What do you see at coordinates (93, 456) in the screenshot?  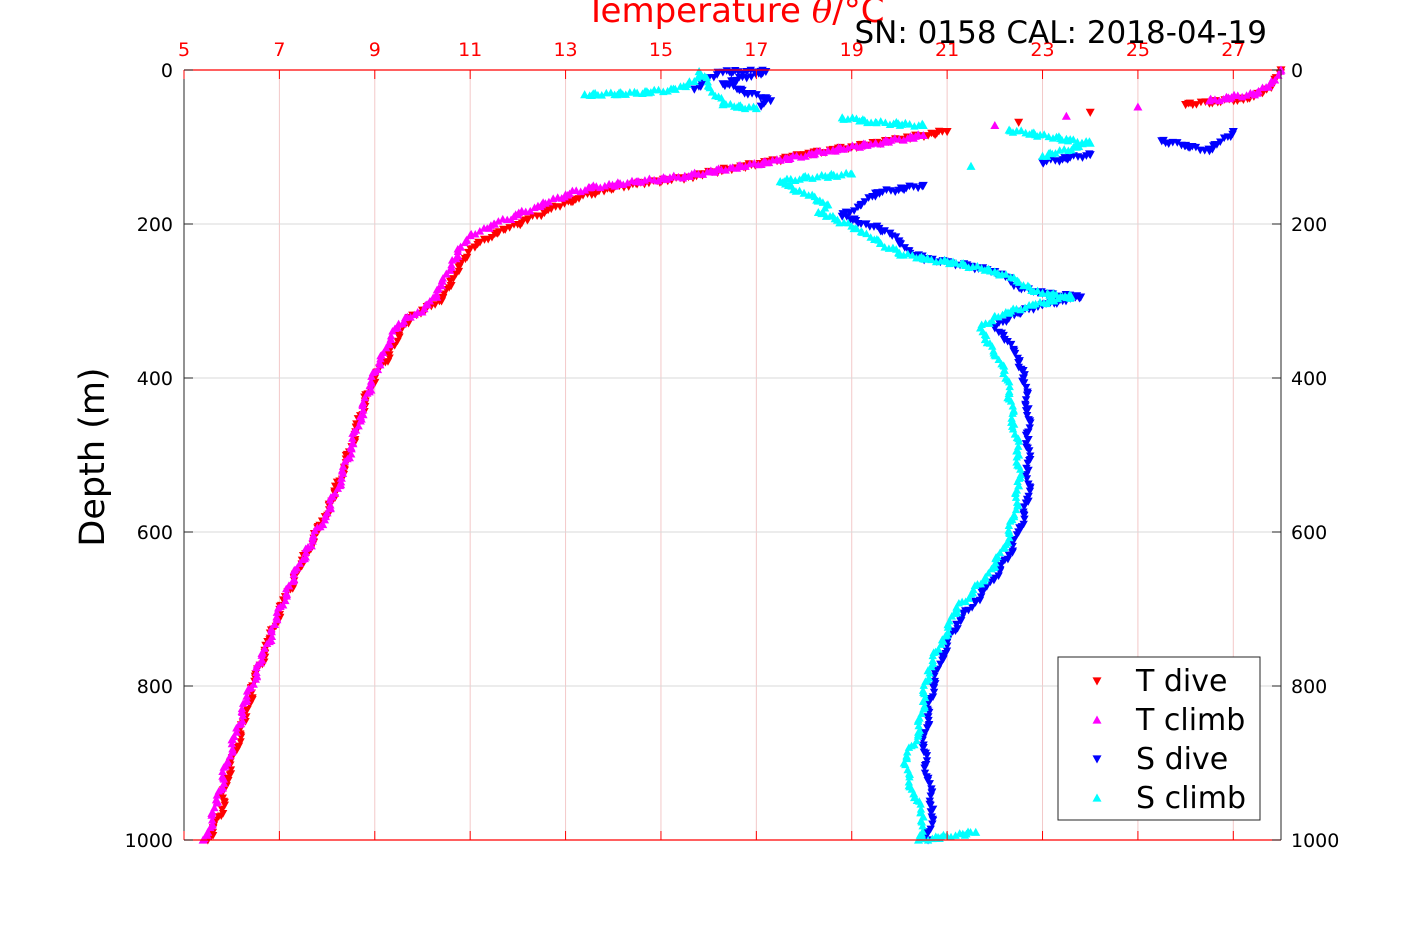 I see `y-axis-label: Depth (m)` at bounding box center [93, 456].